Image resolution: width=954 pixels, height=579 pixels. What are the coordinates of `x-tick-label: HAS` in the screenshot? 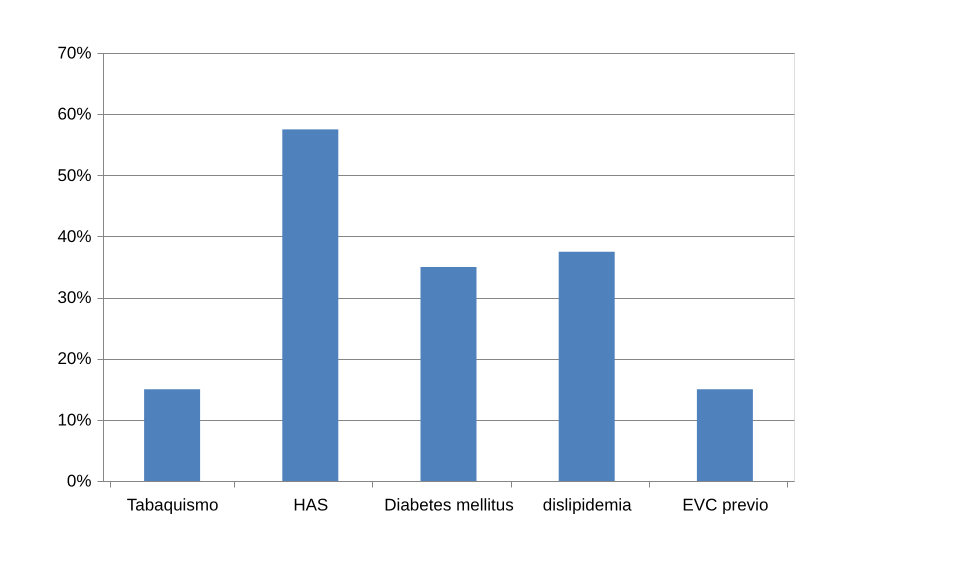 It's located at (310, 505).